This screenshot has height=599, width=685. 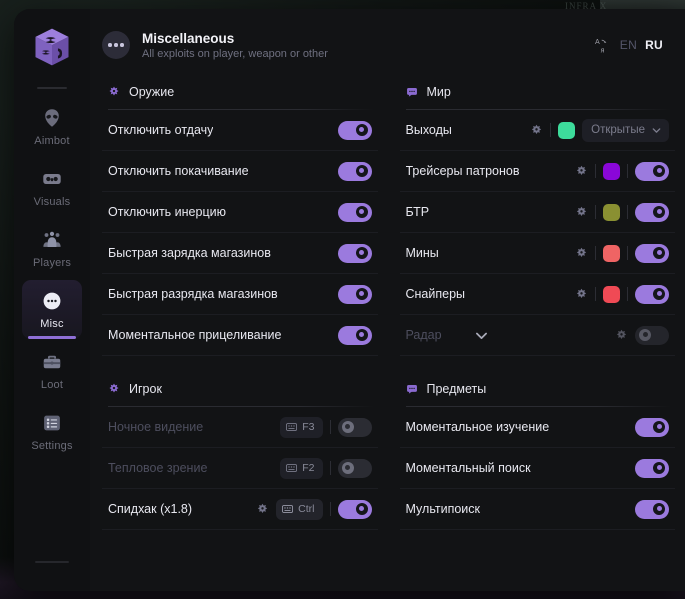 I want to click on sidebar-item-misc: Misc, so click(x=52, y=309).